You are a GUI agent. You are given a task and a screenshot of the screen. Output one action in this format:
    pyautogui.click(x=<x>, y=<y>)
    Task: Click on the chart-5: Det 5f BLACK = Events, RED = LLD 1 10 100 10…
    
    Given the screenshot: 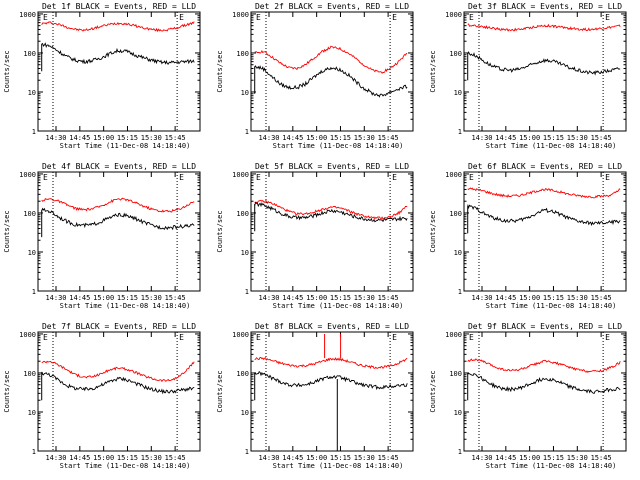 What is the action you would take?
    pyautogui.click(x=315, y=236)
    